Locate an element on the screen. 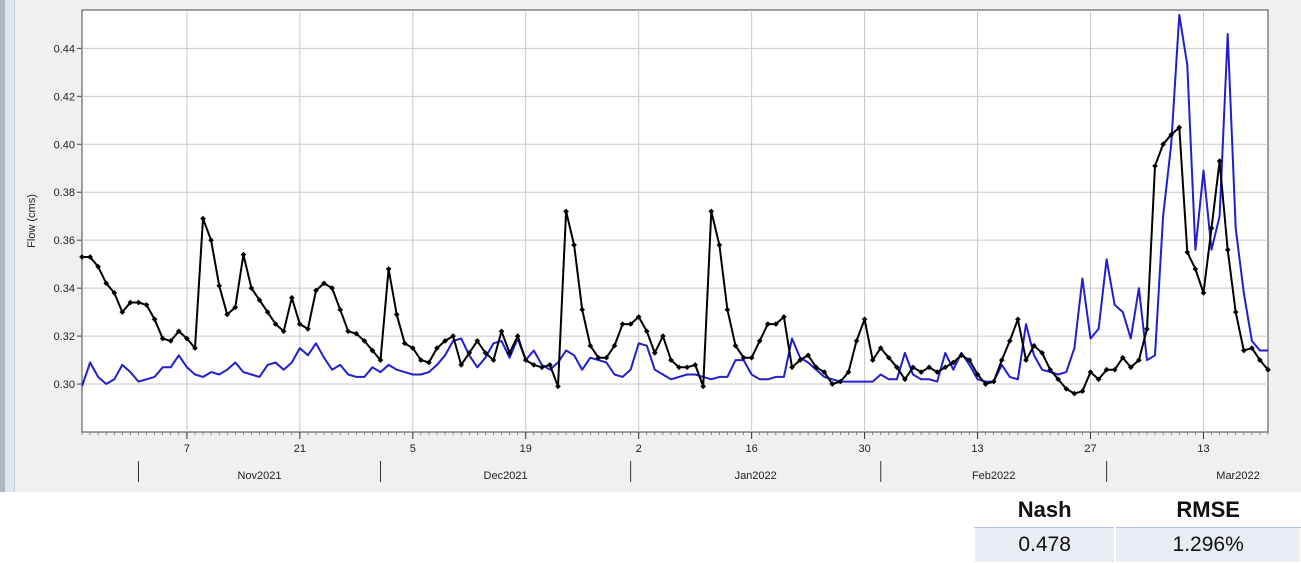 This screenshot has width=1301, height=563. x-tick-label: 16 is located at coordinates (752, 449).